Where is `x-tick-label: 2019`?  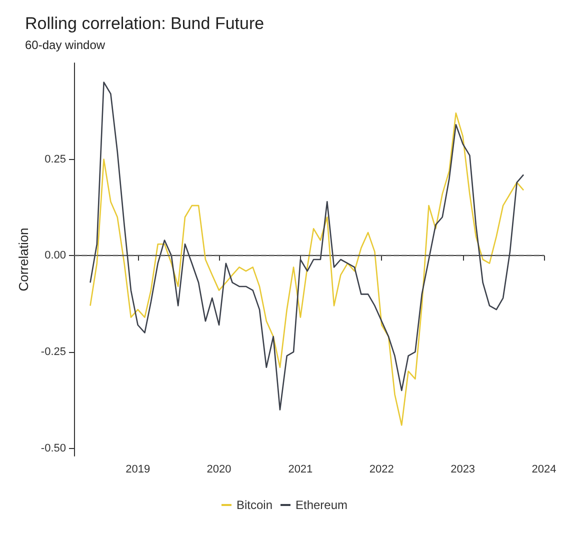
x-tick-label: 2019 is located at coordinates (138, 470).